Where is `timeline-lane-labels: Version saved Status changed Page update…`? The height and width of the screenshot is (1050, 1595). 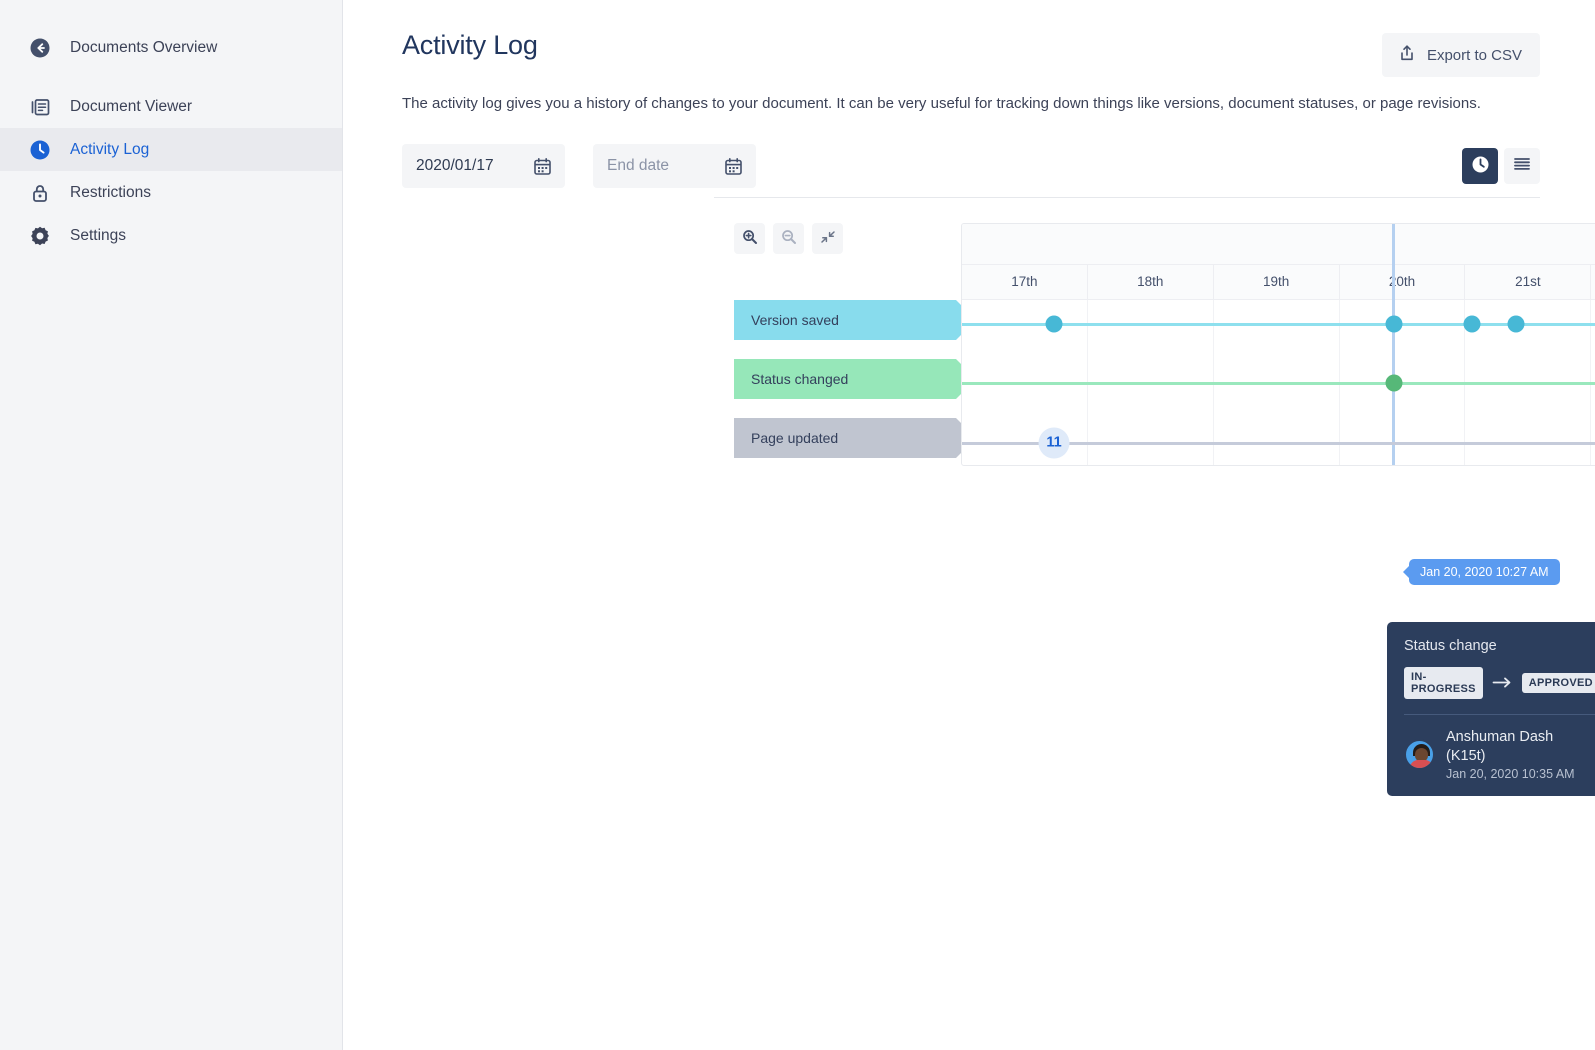
timeline-lane-labels: Version saved Status changed Page update… is located at coordinates (855, 388).